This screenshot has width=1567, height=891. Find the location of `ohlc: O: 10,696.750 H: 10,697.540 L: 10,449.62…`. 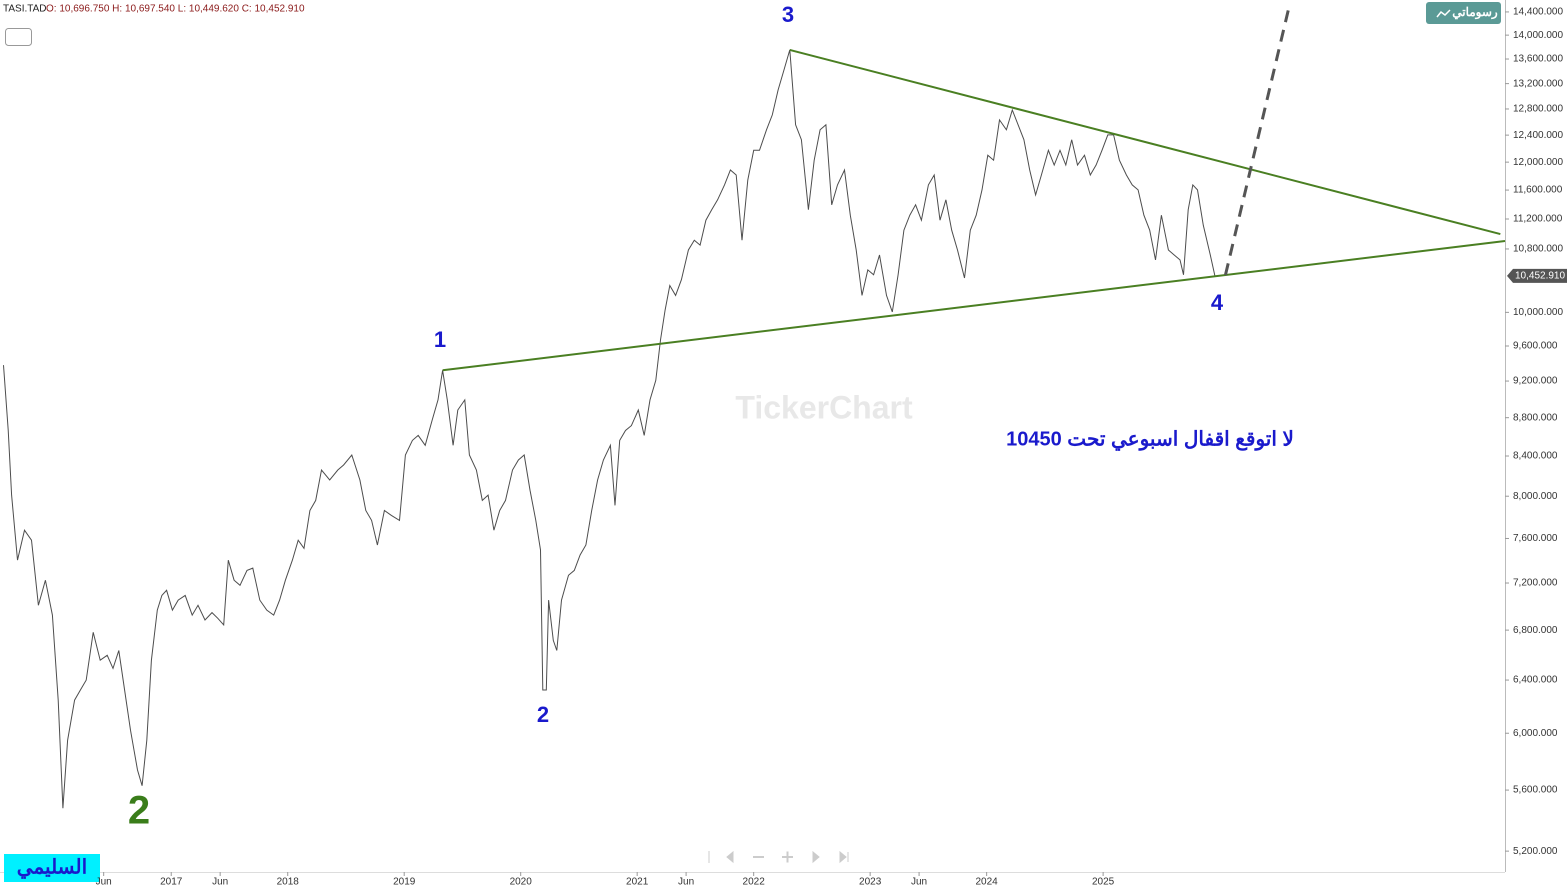

ohlc: O: 10,696.750 H: 10,697.540 L: 10,449.62… is located at coordinates (175, 9).